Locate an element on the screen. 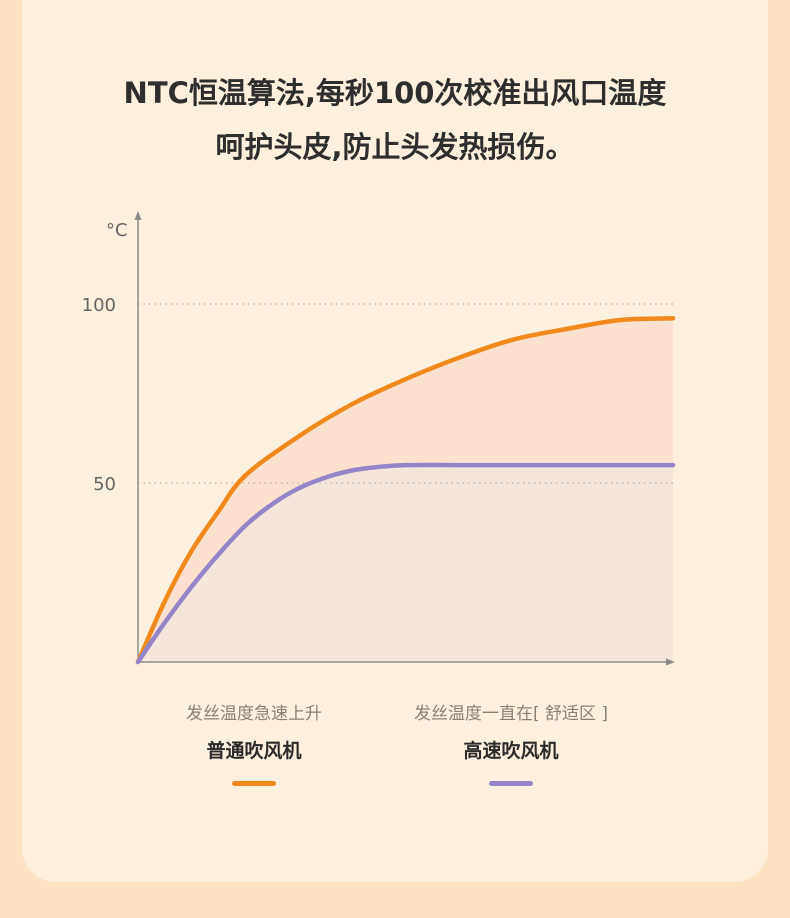  y-axis-arrow is located at coordinates (138, 215).